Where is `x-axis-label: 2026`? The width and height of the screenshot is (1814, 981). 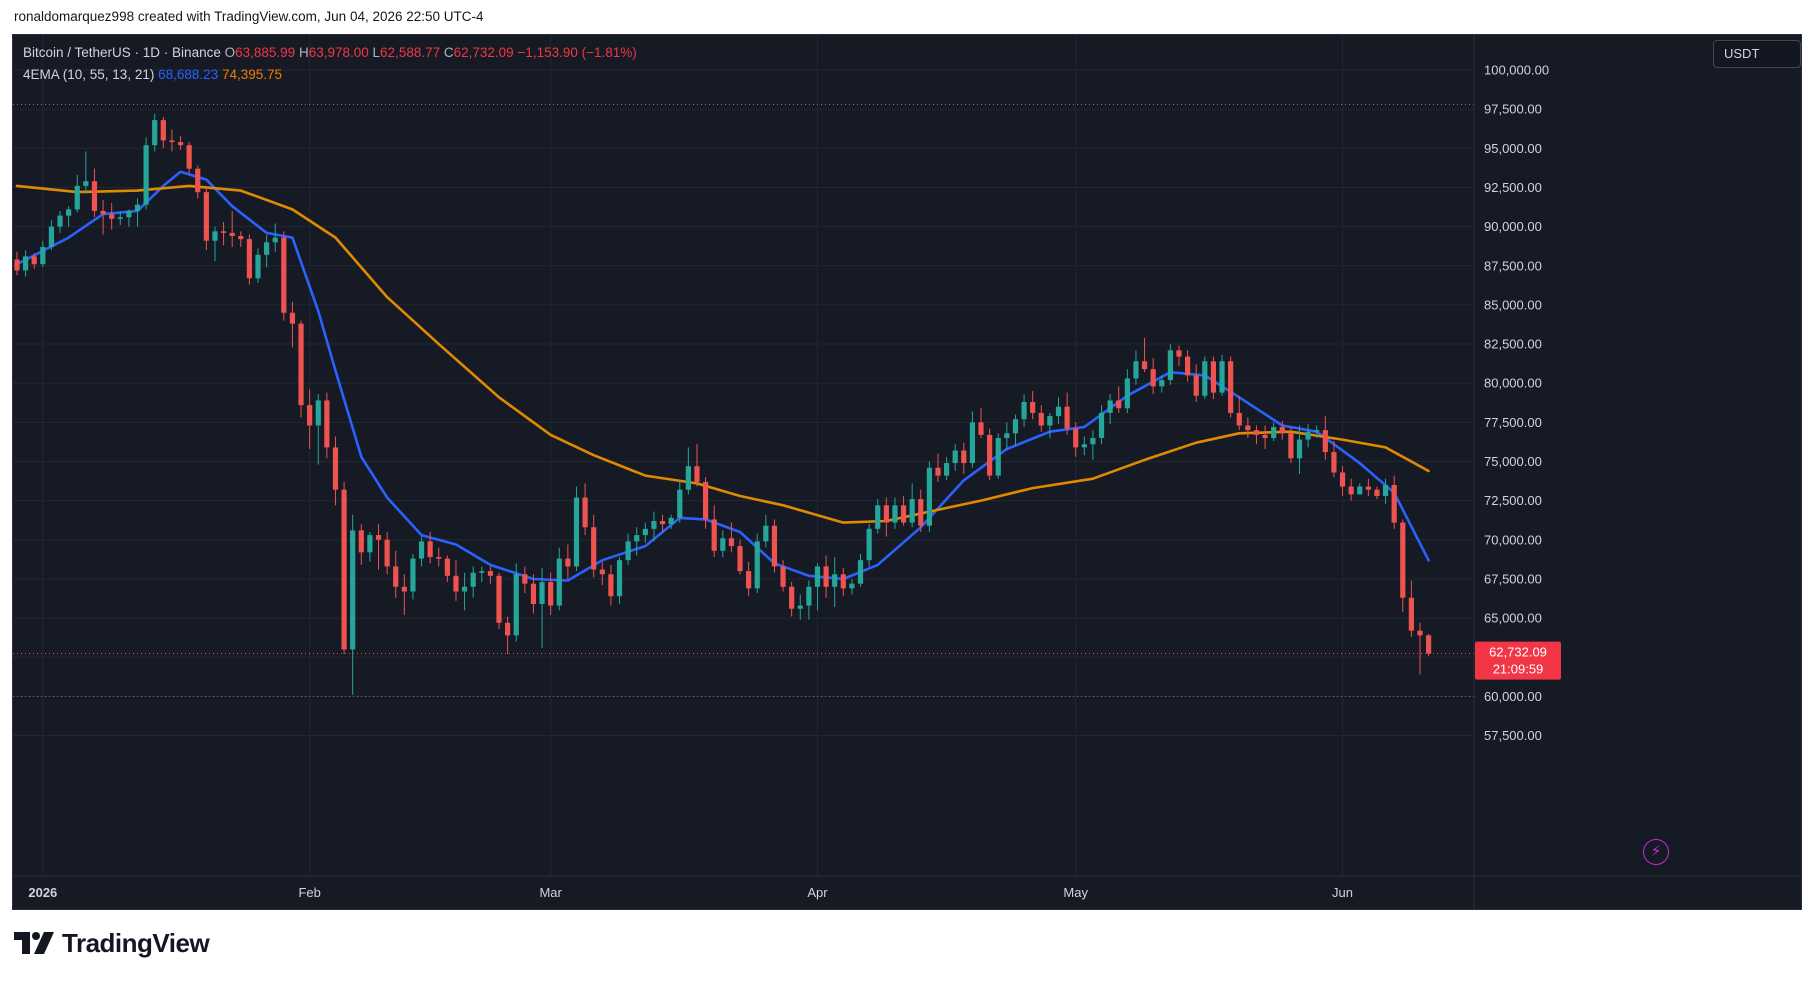
x-axis-label: 2026 is located at coordinates (42, 892).